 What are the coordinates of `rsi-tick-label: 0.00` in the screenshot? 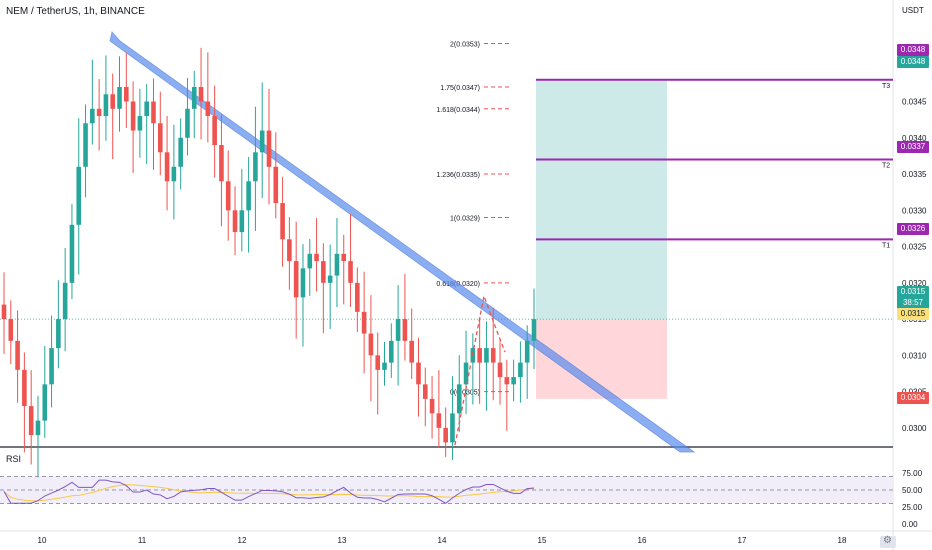 It's located at (910, 524).